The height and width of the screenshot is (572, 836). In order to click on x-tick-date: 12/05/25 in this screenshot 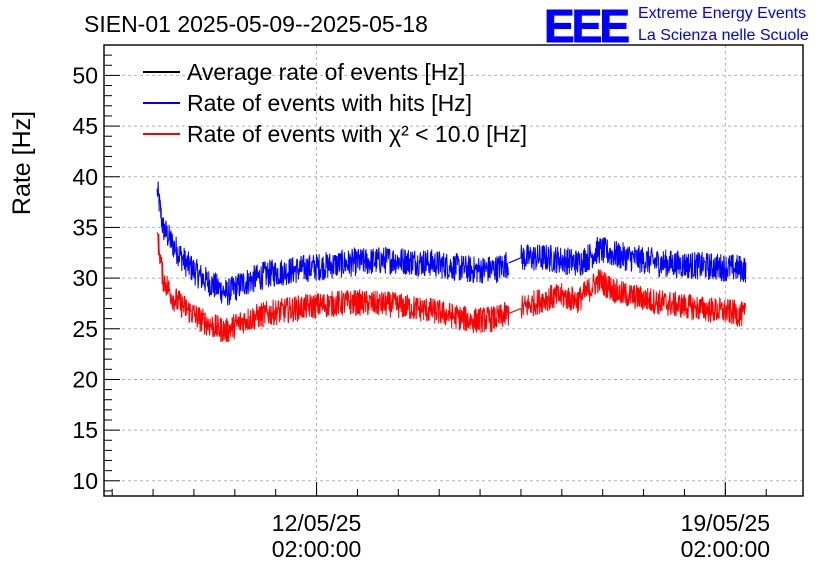, I will do `click(317, 523)`.